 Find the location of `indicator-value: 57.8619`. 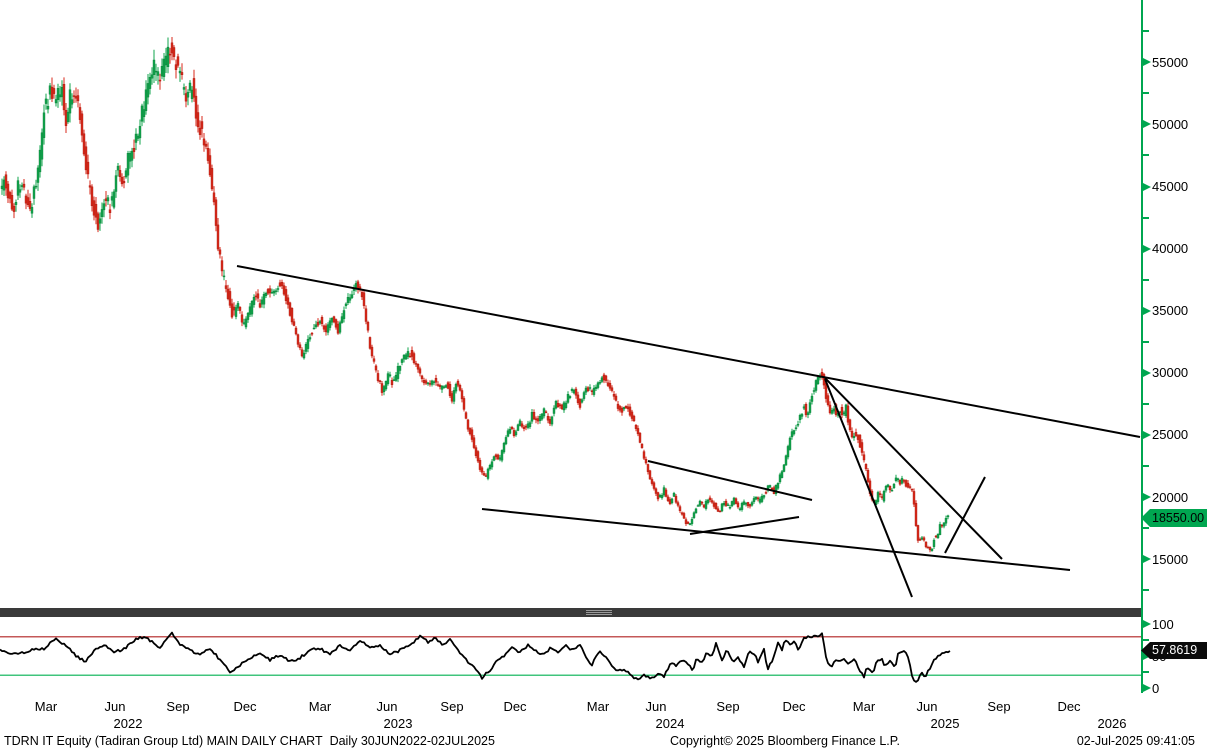

indicator-value: 57.8619 is located at coordinates (1175, 650).